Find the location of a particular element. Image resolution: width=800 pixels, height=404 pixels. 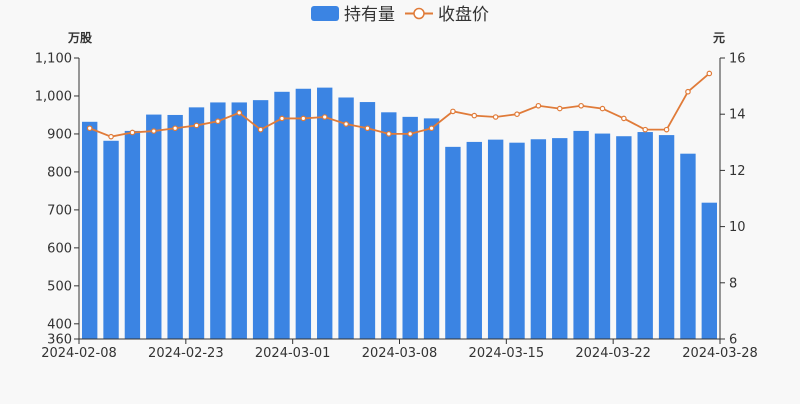

left-axis-tick-label: 700 is located at coordinates (59, 210).